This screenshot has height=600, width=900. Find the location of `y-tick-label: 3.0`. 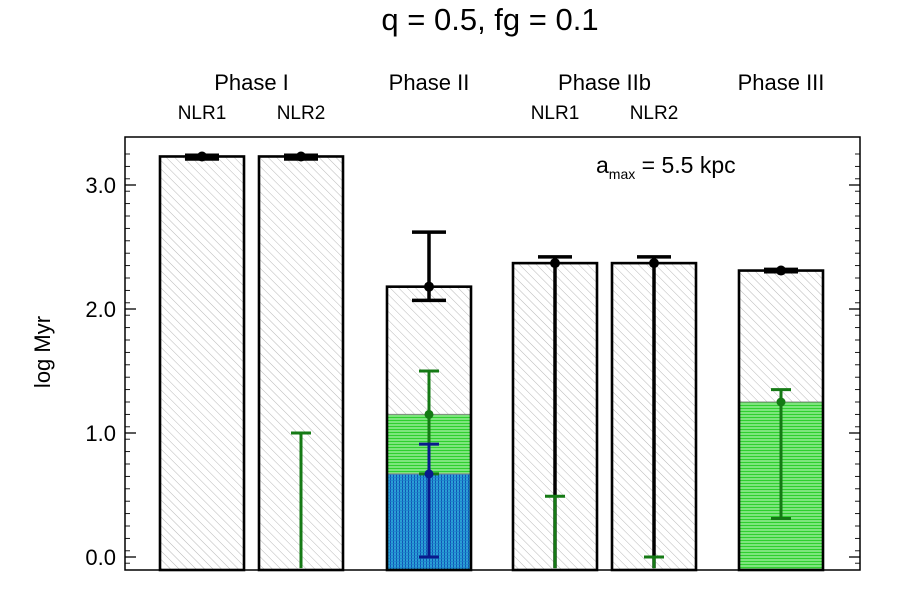

y-tick-label: 3.0 is located at coordinates (100, 185).